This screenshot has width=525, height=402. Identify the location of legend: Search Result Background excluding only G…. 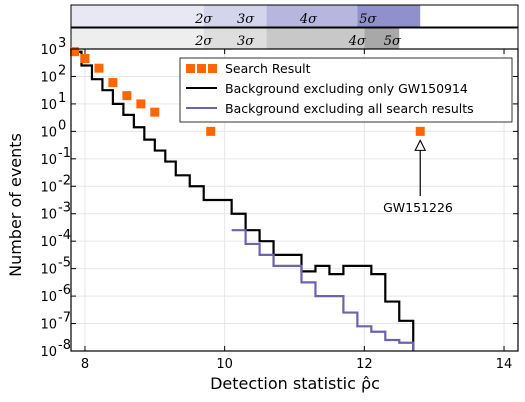
(346, 90).